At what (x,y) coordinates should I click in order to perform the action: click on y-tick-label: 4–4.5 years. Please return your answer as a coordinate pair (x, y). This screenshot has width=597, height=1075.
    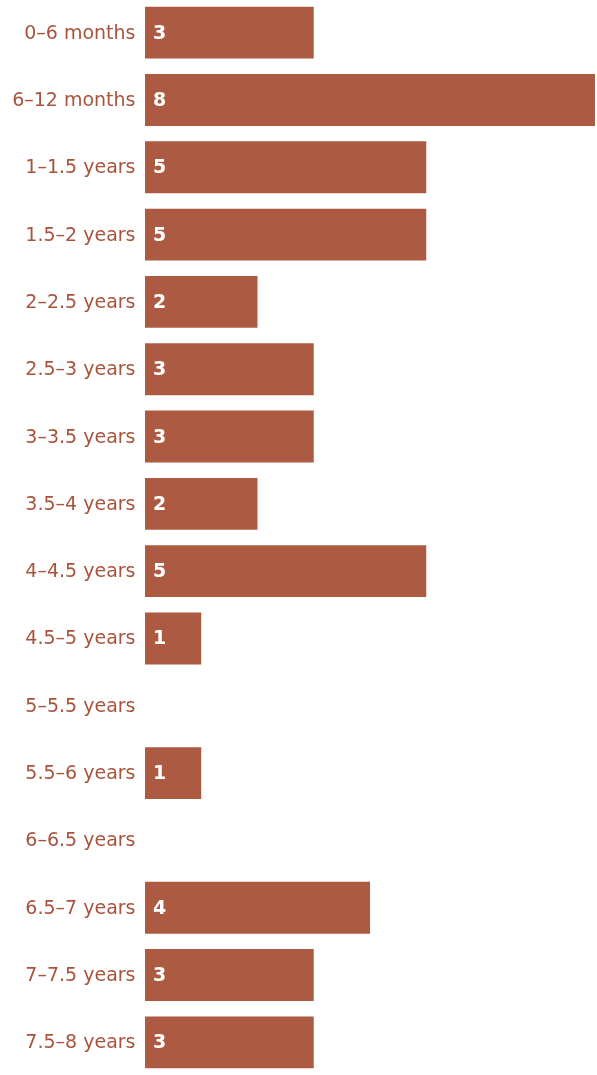
    Looking at the image, I should click on (80, 570).